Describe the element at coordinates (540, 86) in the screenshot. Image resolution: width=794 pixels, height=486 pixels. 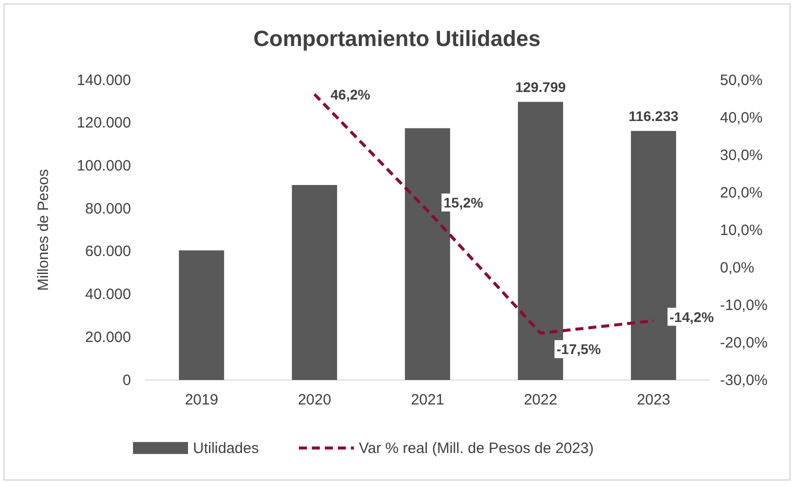
I see `data-label: 129.799` at that location.